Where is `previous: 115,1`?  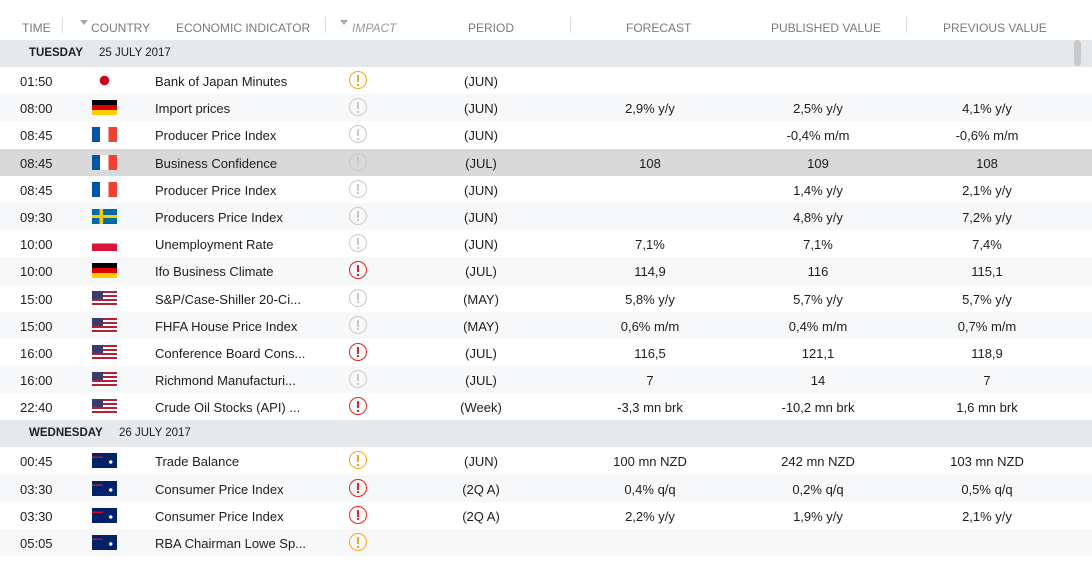
previous: 115,1 is located at coordinates (987, 272).